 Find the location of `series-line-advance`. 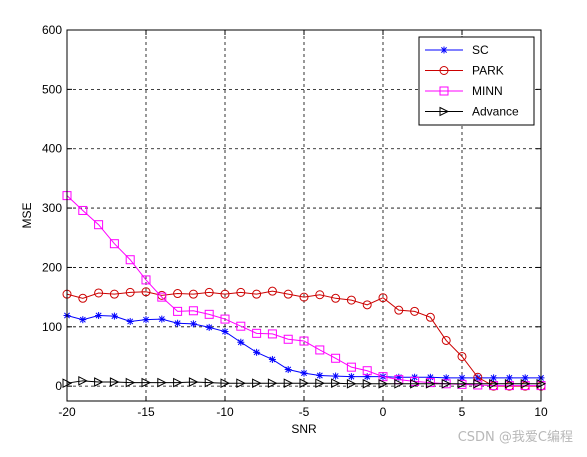

series-line-advance is located at coordinates (303, 382).